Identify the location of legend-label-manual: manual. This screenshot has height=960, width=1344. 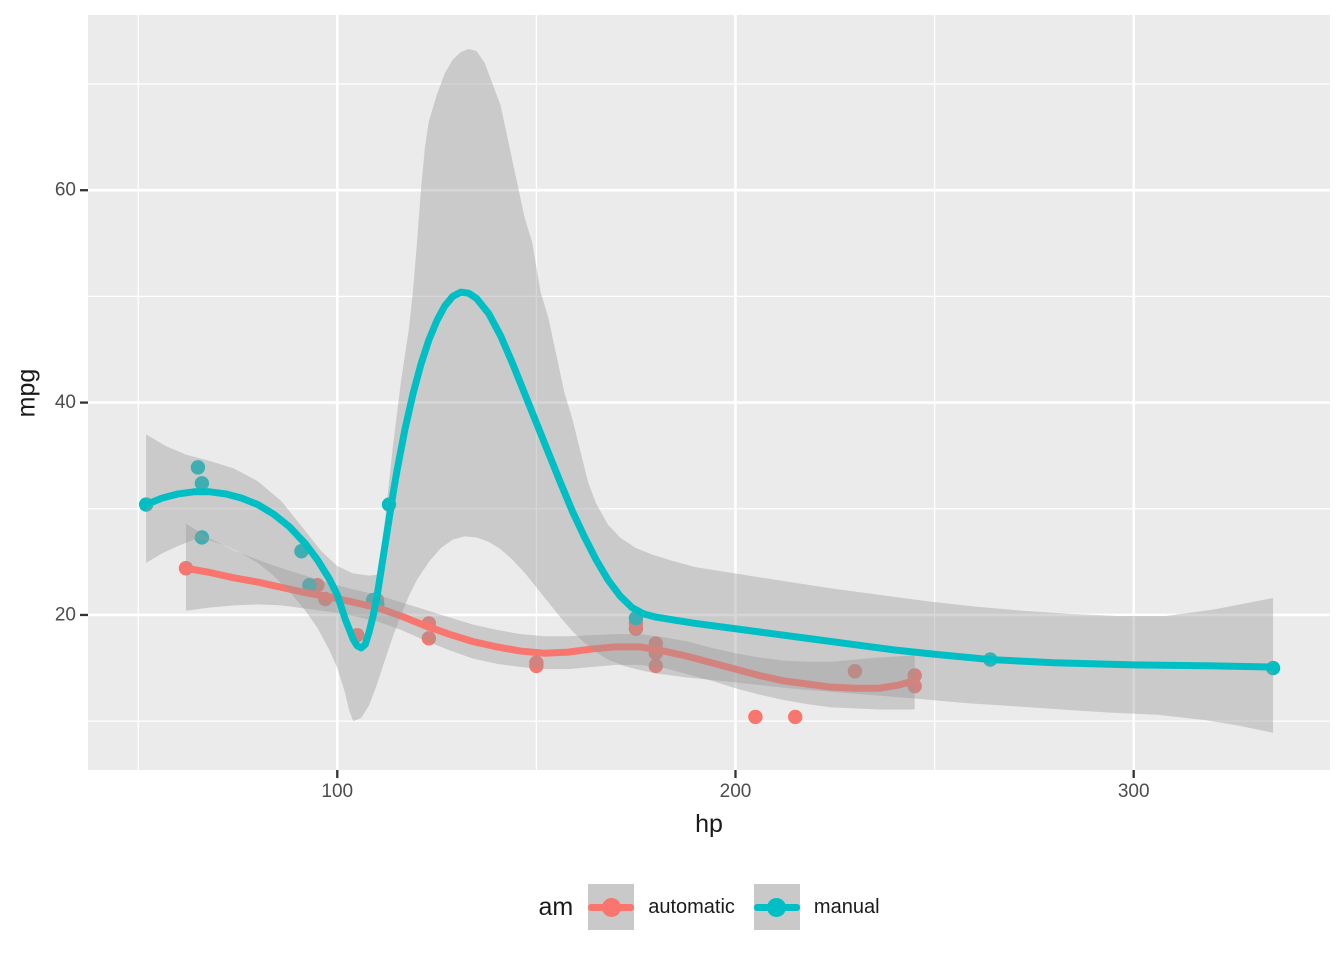
(846, 906).